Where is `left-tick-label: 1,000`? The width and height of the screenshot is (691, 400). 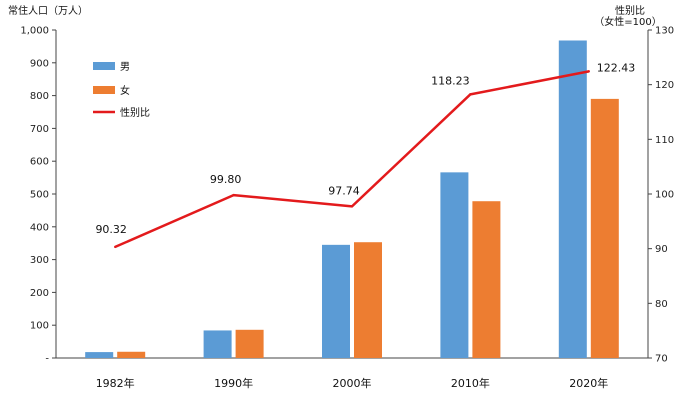 left-tick-label: 1,000 is located at coordinates (34, 31).